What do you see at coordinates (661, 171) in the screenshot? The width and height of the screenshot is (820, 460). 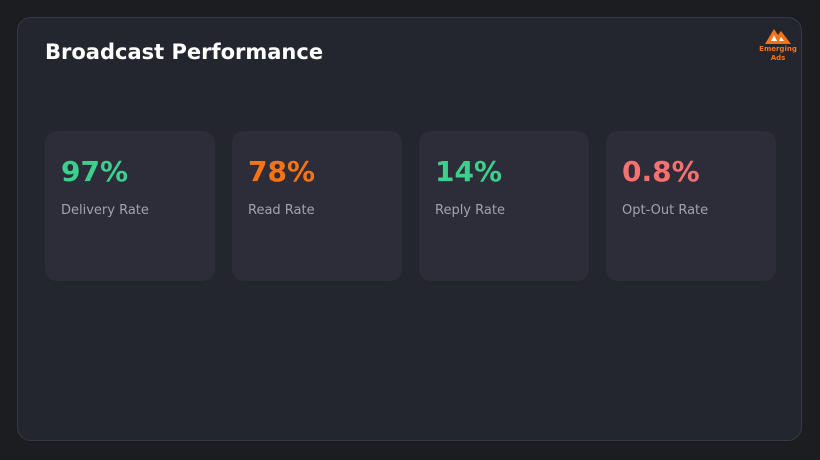 I see `metric-value: 0.8%` at bounding box center [661, 171].